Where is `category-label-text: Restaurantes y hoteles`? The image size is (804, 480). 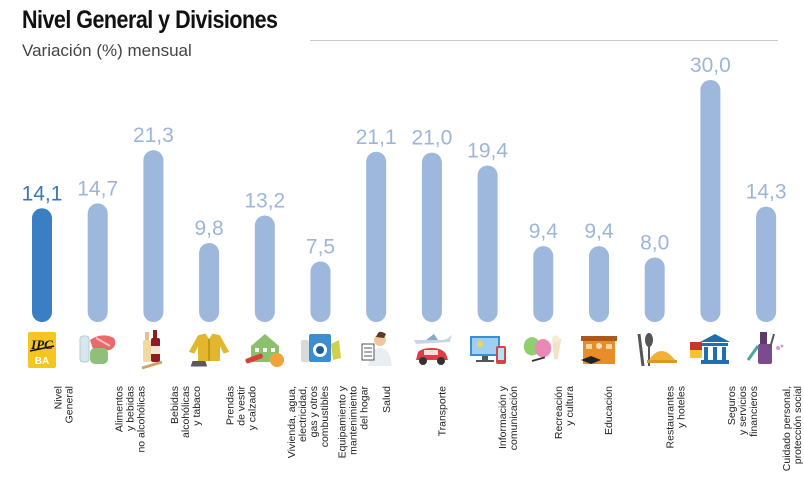
category-label-text: Restaurantes y hoteles is located at coordinates (676, 417).